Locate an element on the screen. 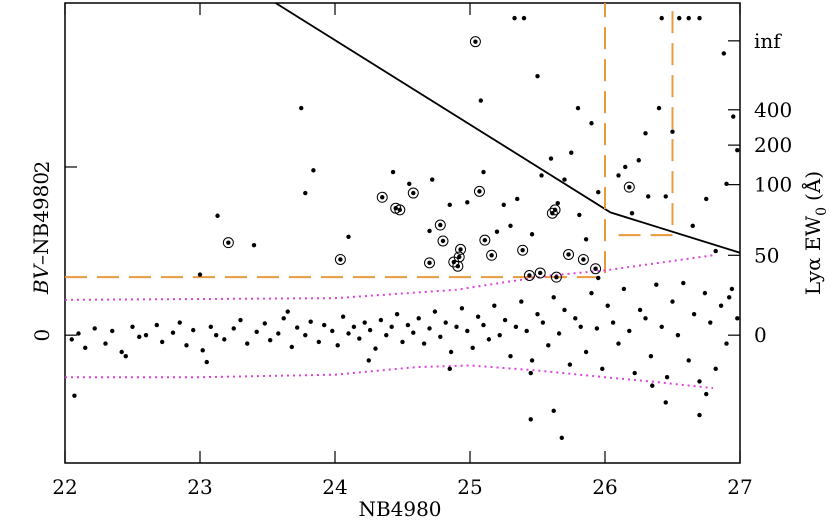 The image size is (830, 525). y2-tick-label: inf is located at coordinates (768, 41).